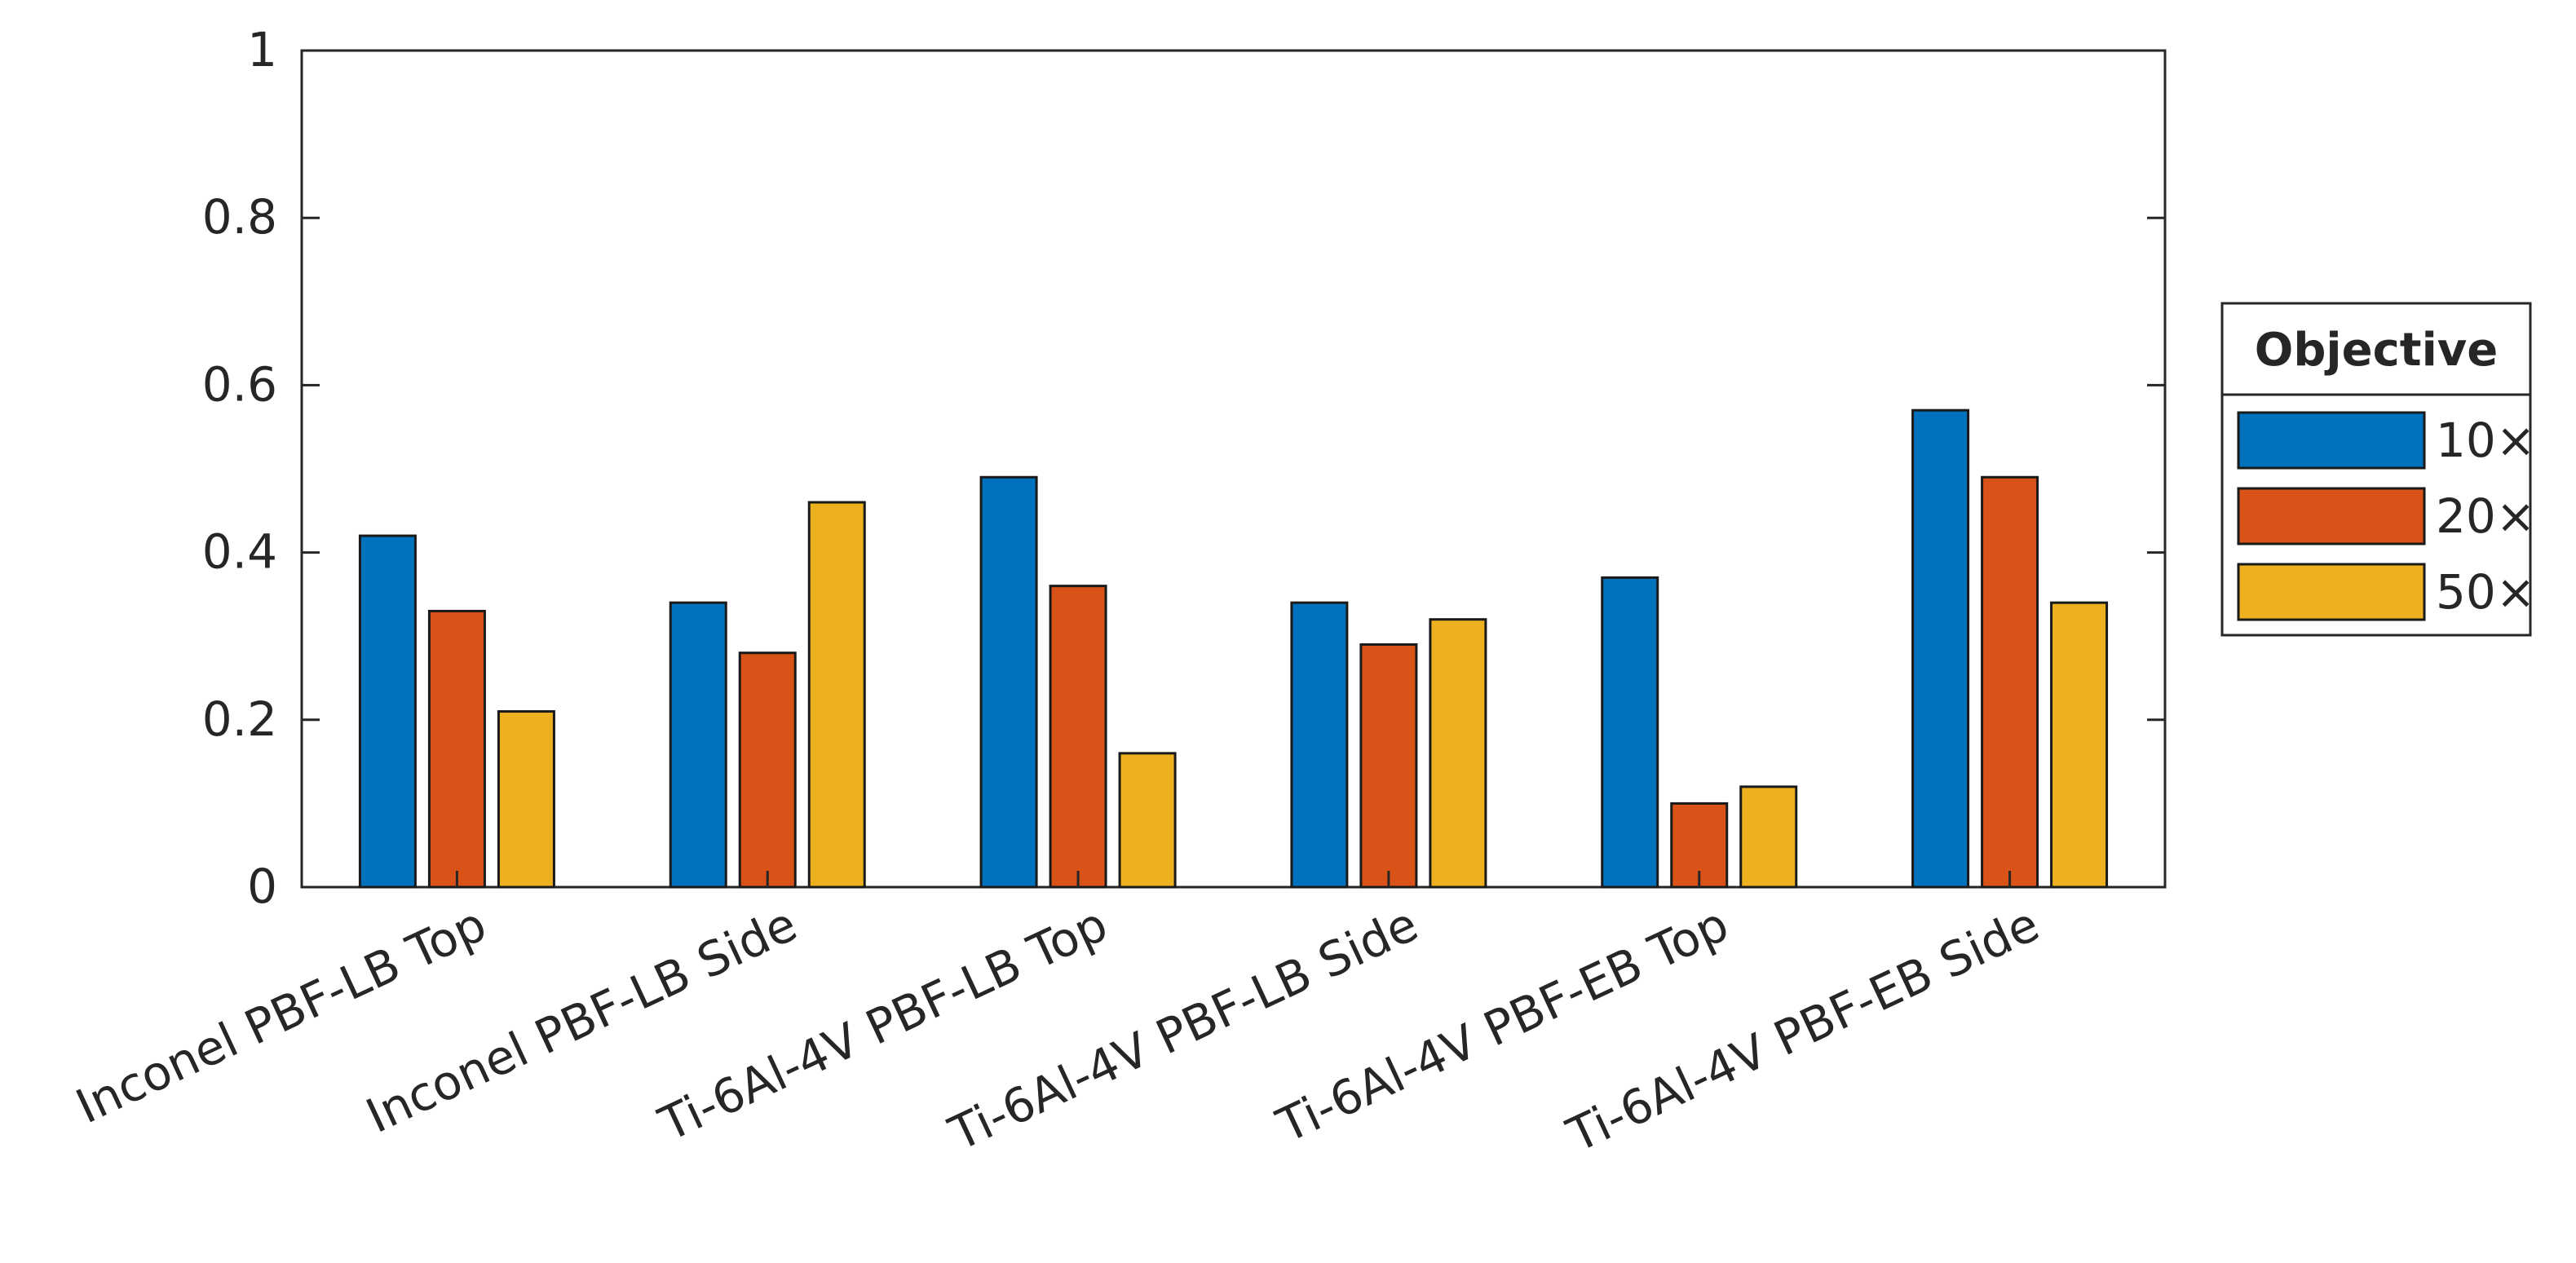 Image resolution: width=2576 pixels, height=1263 pixels. What do you see at coordinates (2377, 350) in the screenshot?
I see `legend-title: Objective` at bounding box center [2377, 350].